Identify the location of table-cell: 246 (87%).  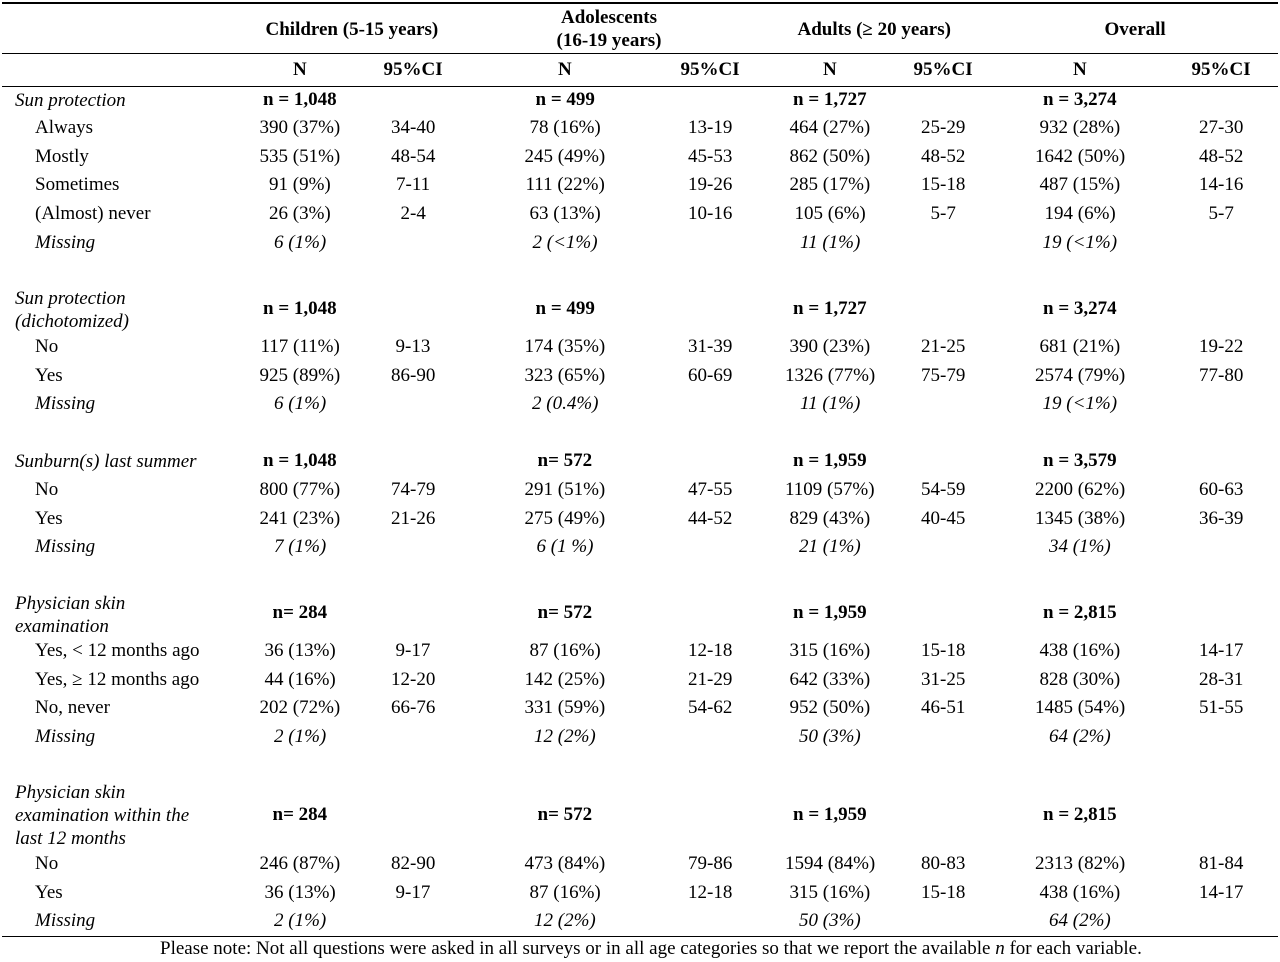
(300, 863).